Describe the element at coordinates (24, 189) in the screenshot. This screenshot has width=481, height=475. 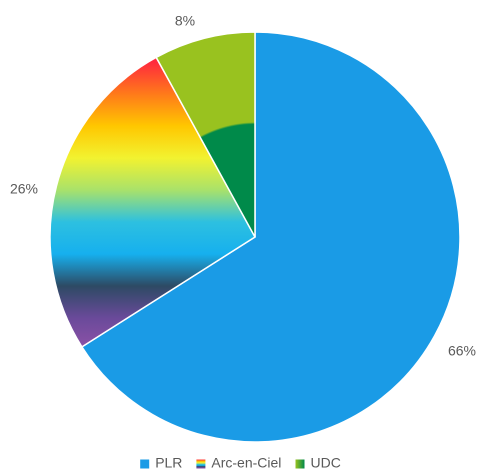
I see `data-label-arc-en-ciel: 26%` at that location.